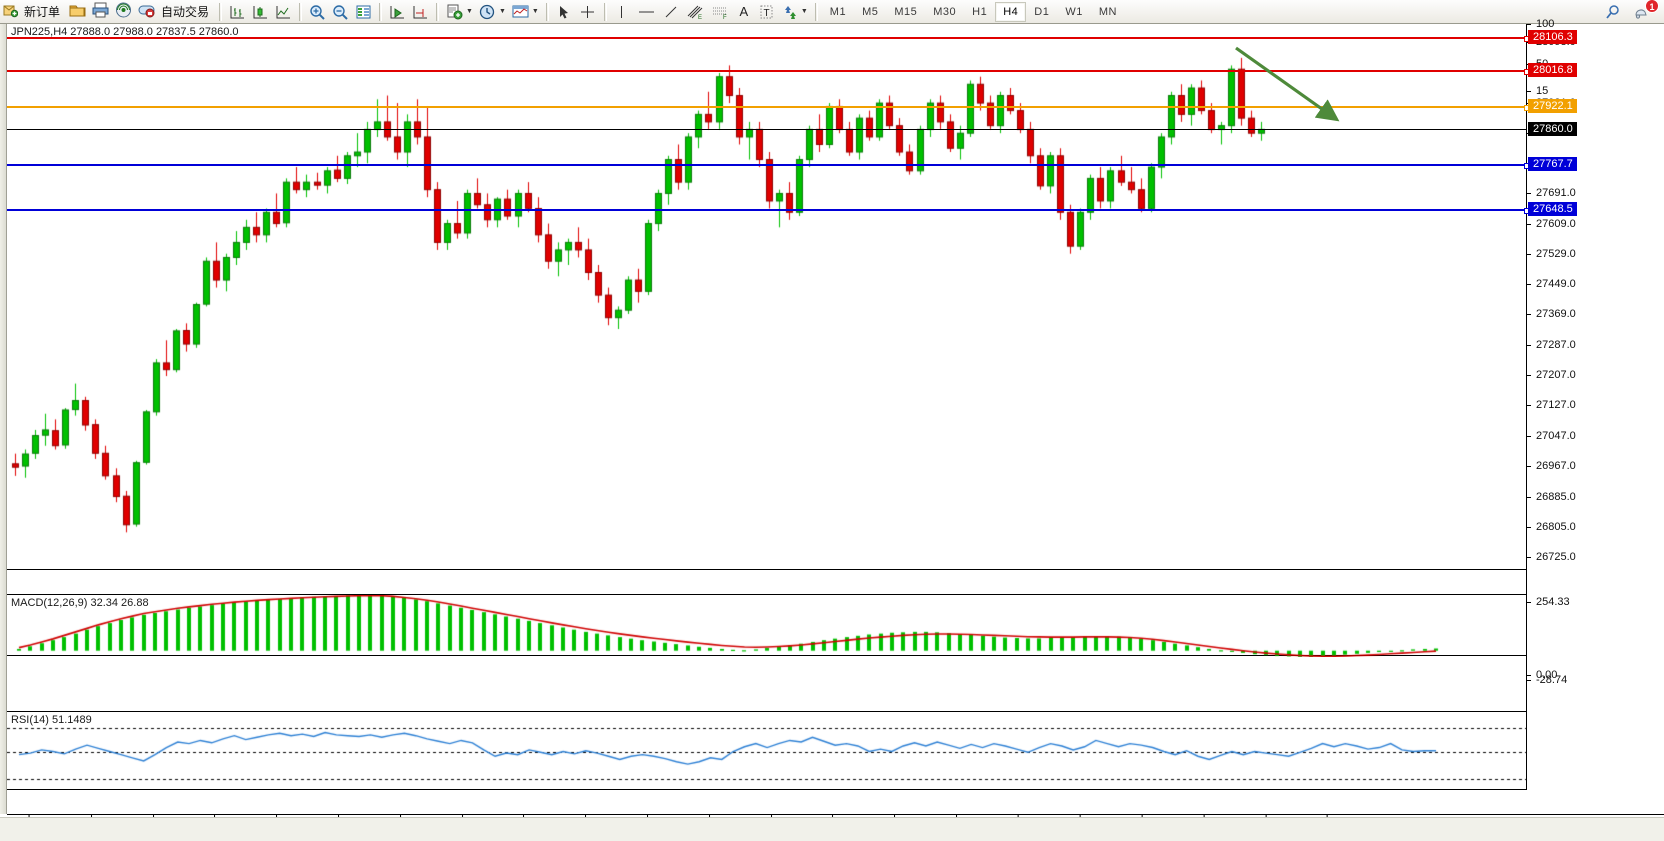 Image resolution: width=1664 pixels, height=841 pixels. Describe the element at coordinates (1552, 36) in the screenshot. I see `price-axis-flag-resistance: 28106.3` at that location.